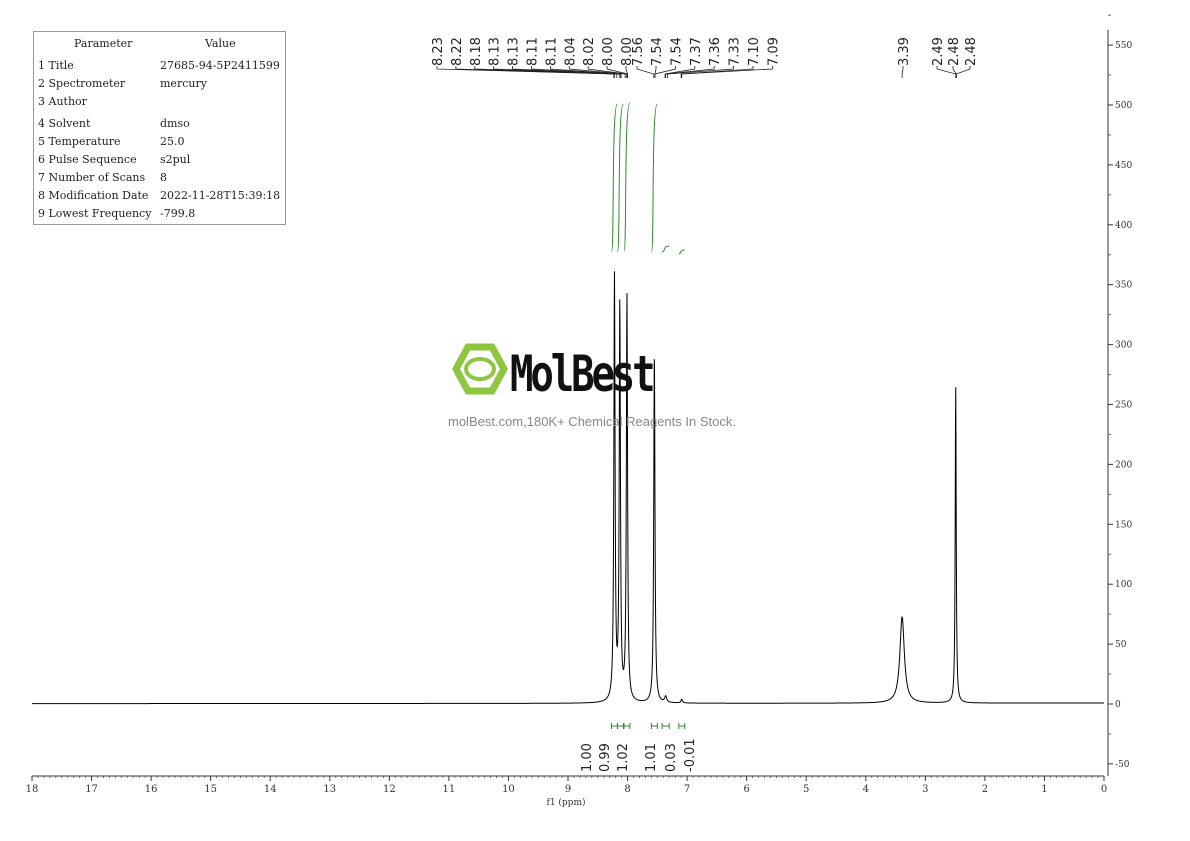 Image resolution: width=1190 pixels, height=841 pixels. Describe the element at coordinates (92, 177) in the screenshot. I see `param-name: 7 Number of Scans` at that location.